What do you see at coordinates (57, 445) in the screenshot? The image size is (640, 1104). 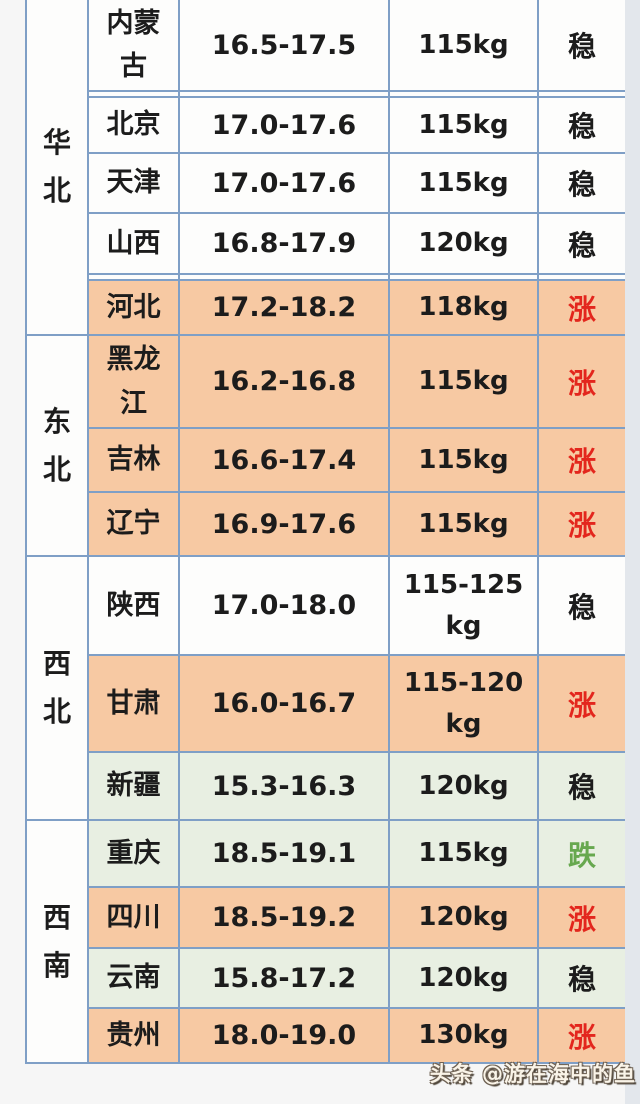 I see `region-cell-dongbei: 东北` at bounding box center [57, 445].